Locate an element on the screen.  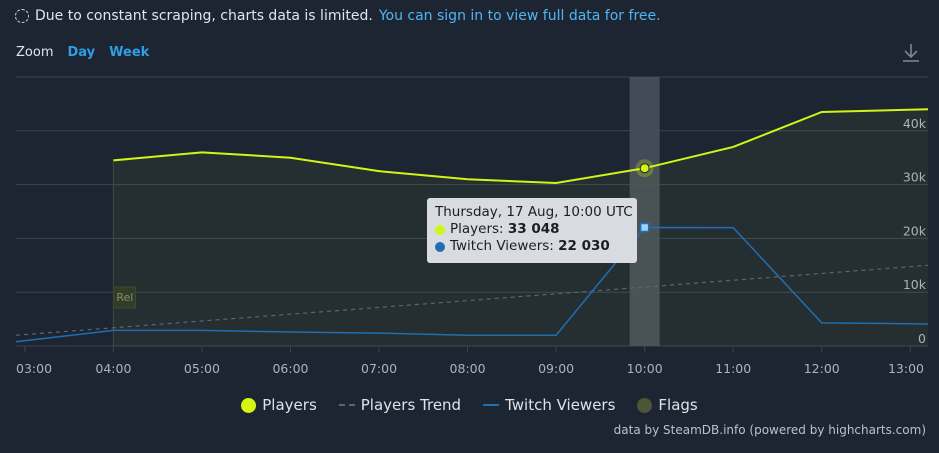
legend-trend-label: Players Trend is located at coordinates (411, 405).